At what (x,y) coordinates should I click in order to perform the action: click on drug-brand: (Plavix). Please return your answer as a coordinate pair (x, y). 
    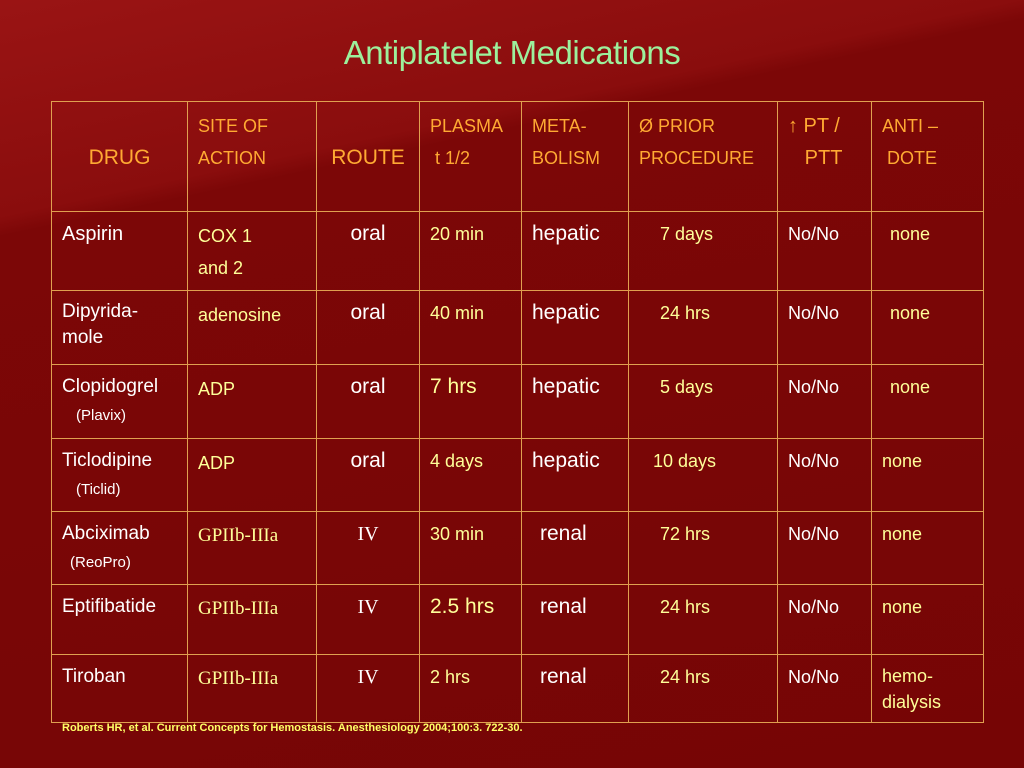
    Looking at the image, I should click on (101, 415).